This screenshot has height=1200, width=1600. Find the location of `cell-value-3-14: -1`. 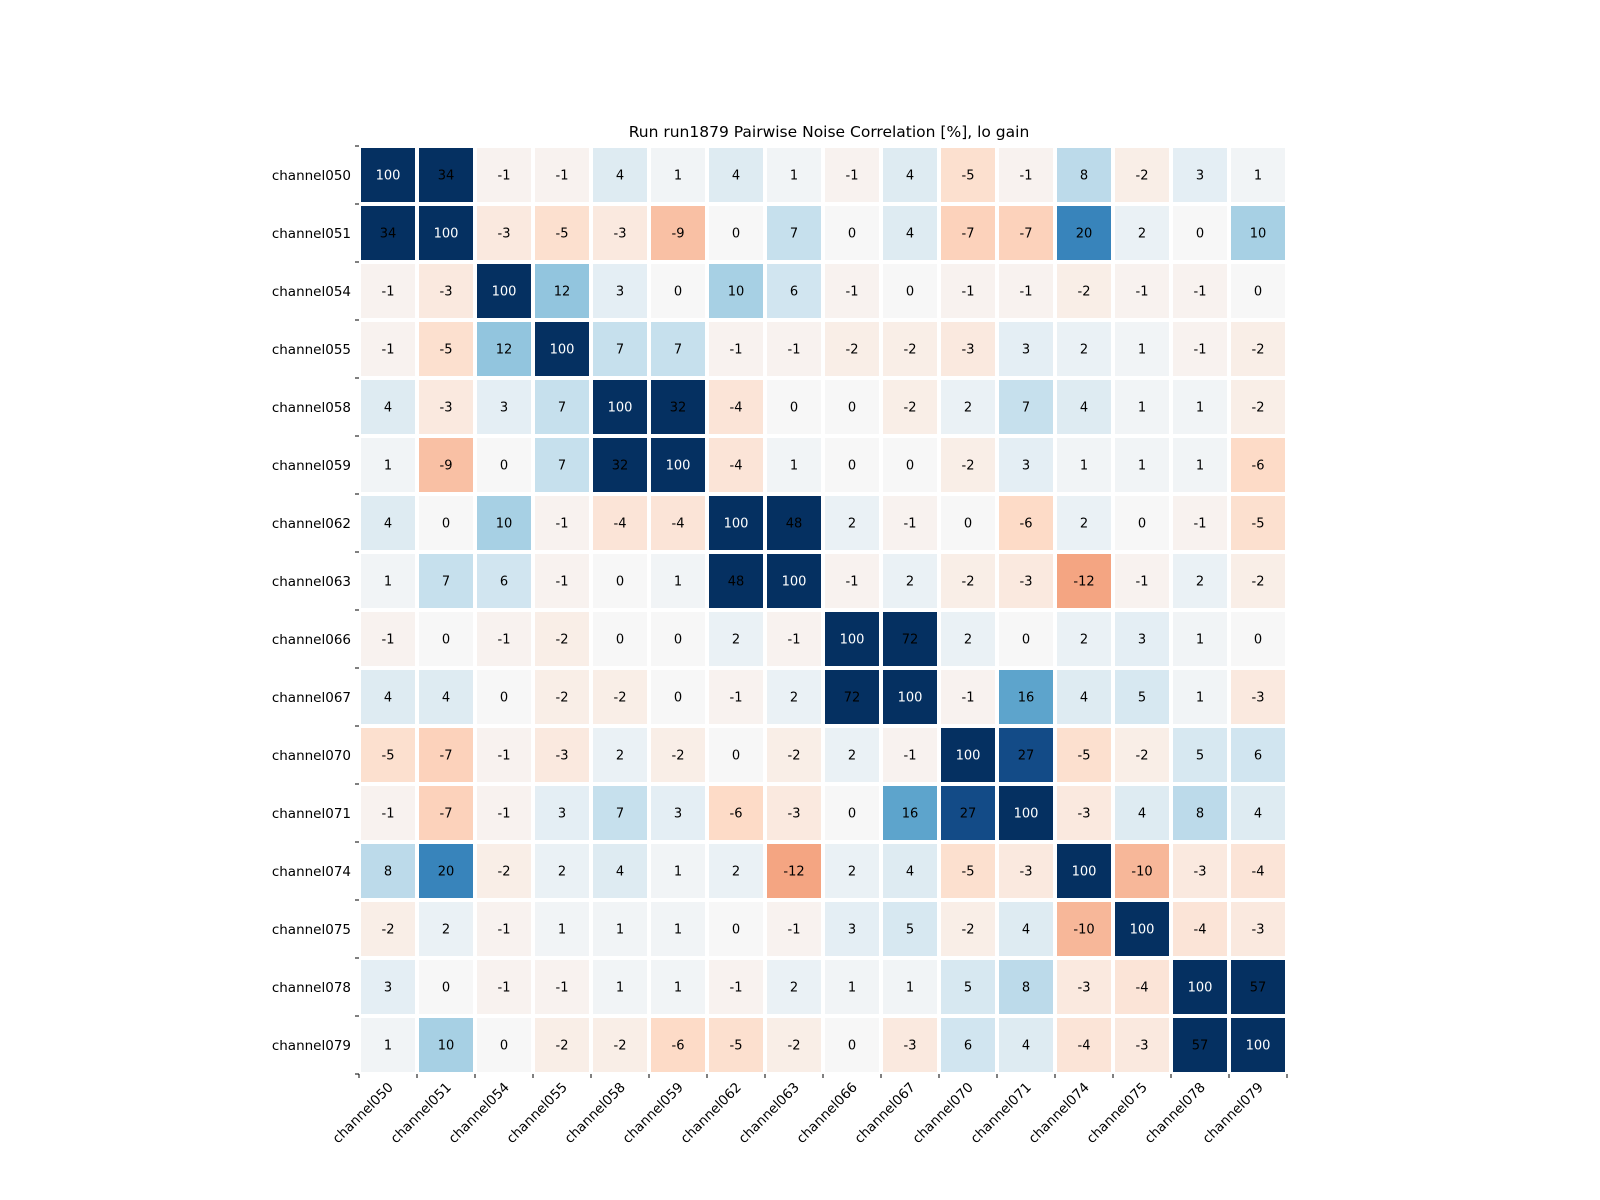

cell-value-3-14: -1 is located at coordinates (1200, 350).